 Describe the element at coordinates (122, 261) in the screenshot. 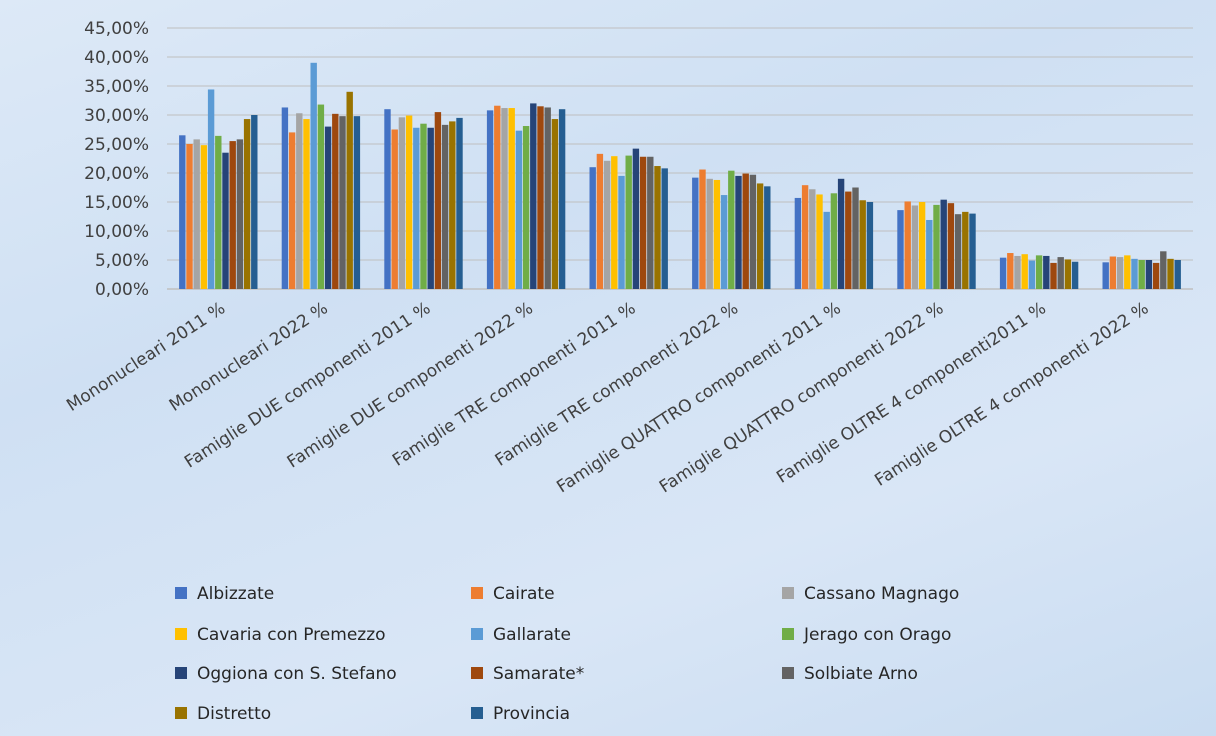

I see `y-tick-label: 5,00%` at that location.